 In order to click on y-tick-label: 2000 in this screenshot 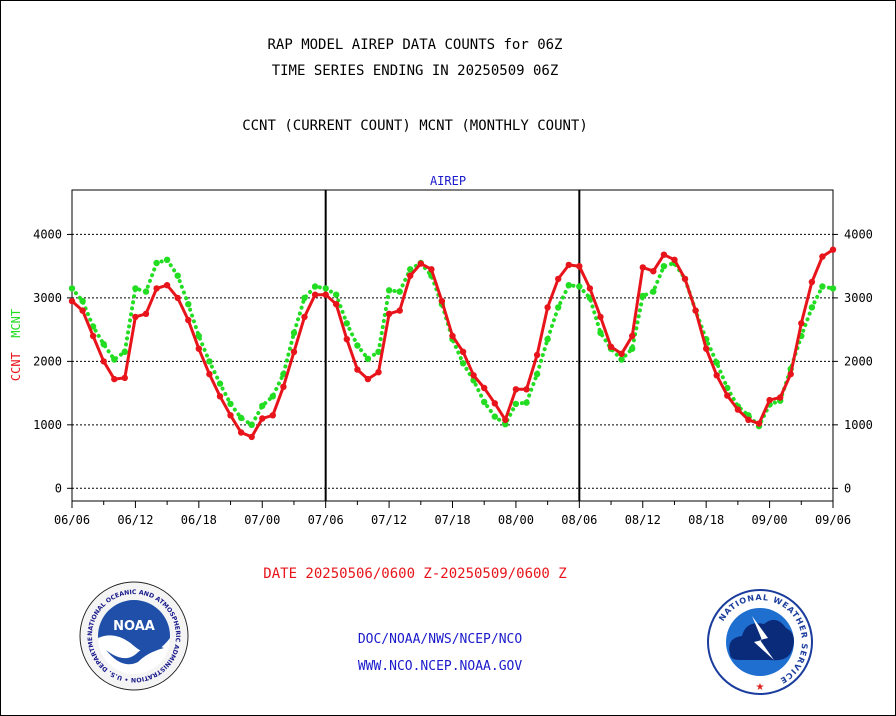, I will do `click(47, 361)`.